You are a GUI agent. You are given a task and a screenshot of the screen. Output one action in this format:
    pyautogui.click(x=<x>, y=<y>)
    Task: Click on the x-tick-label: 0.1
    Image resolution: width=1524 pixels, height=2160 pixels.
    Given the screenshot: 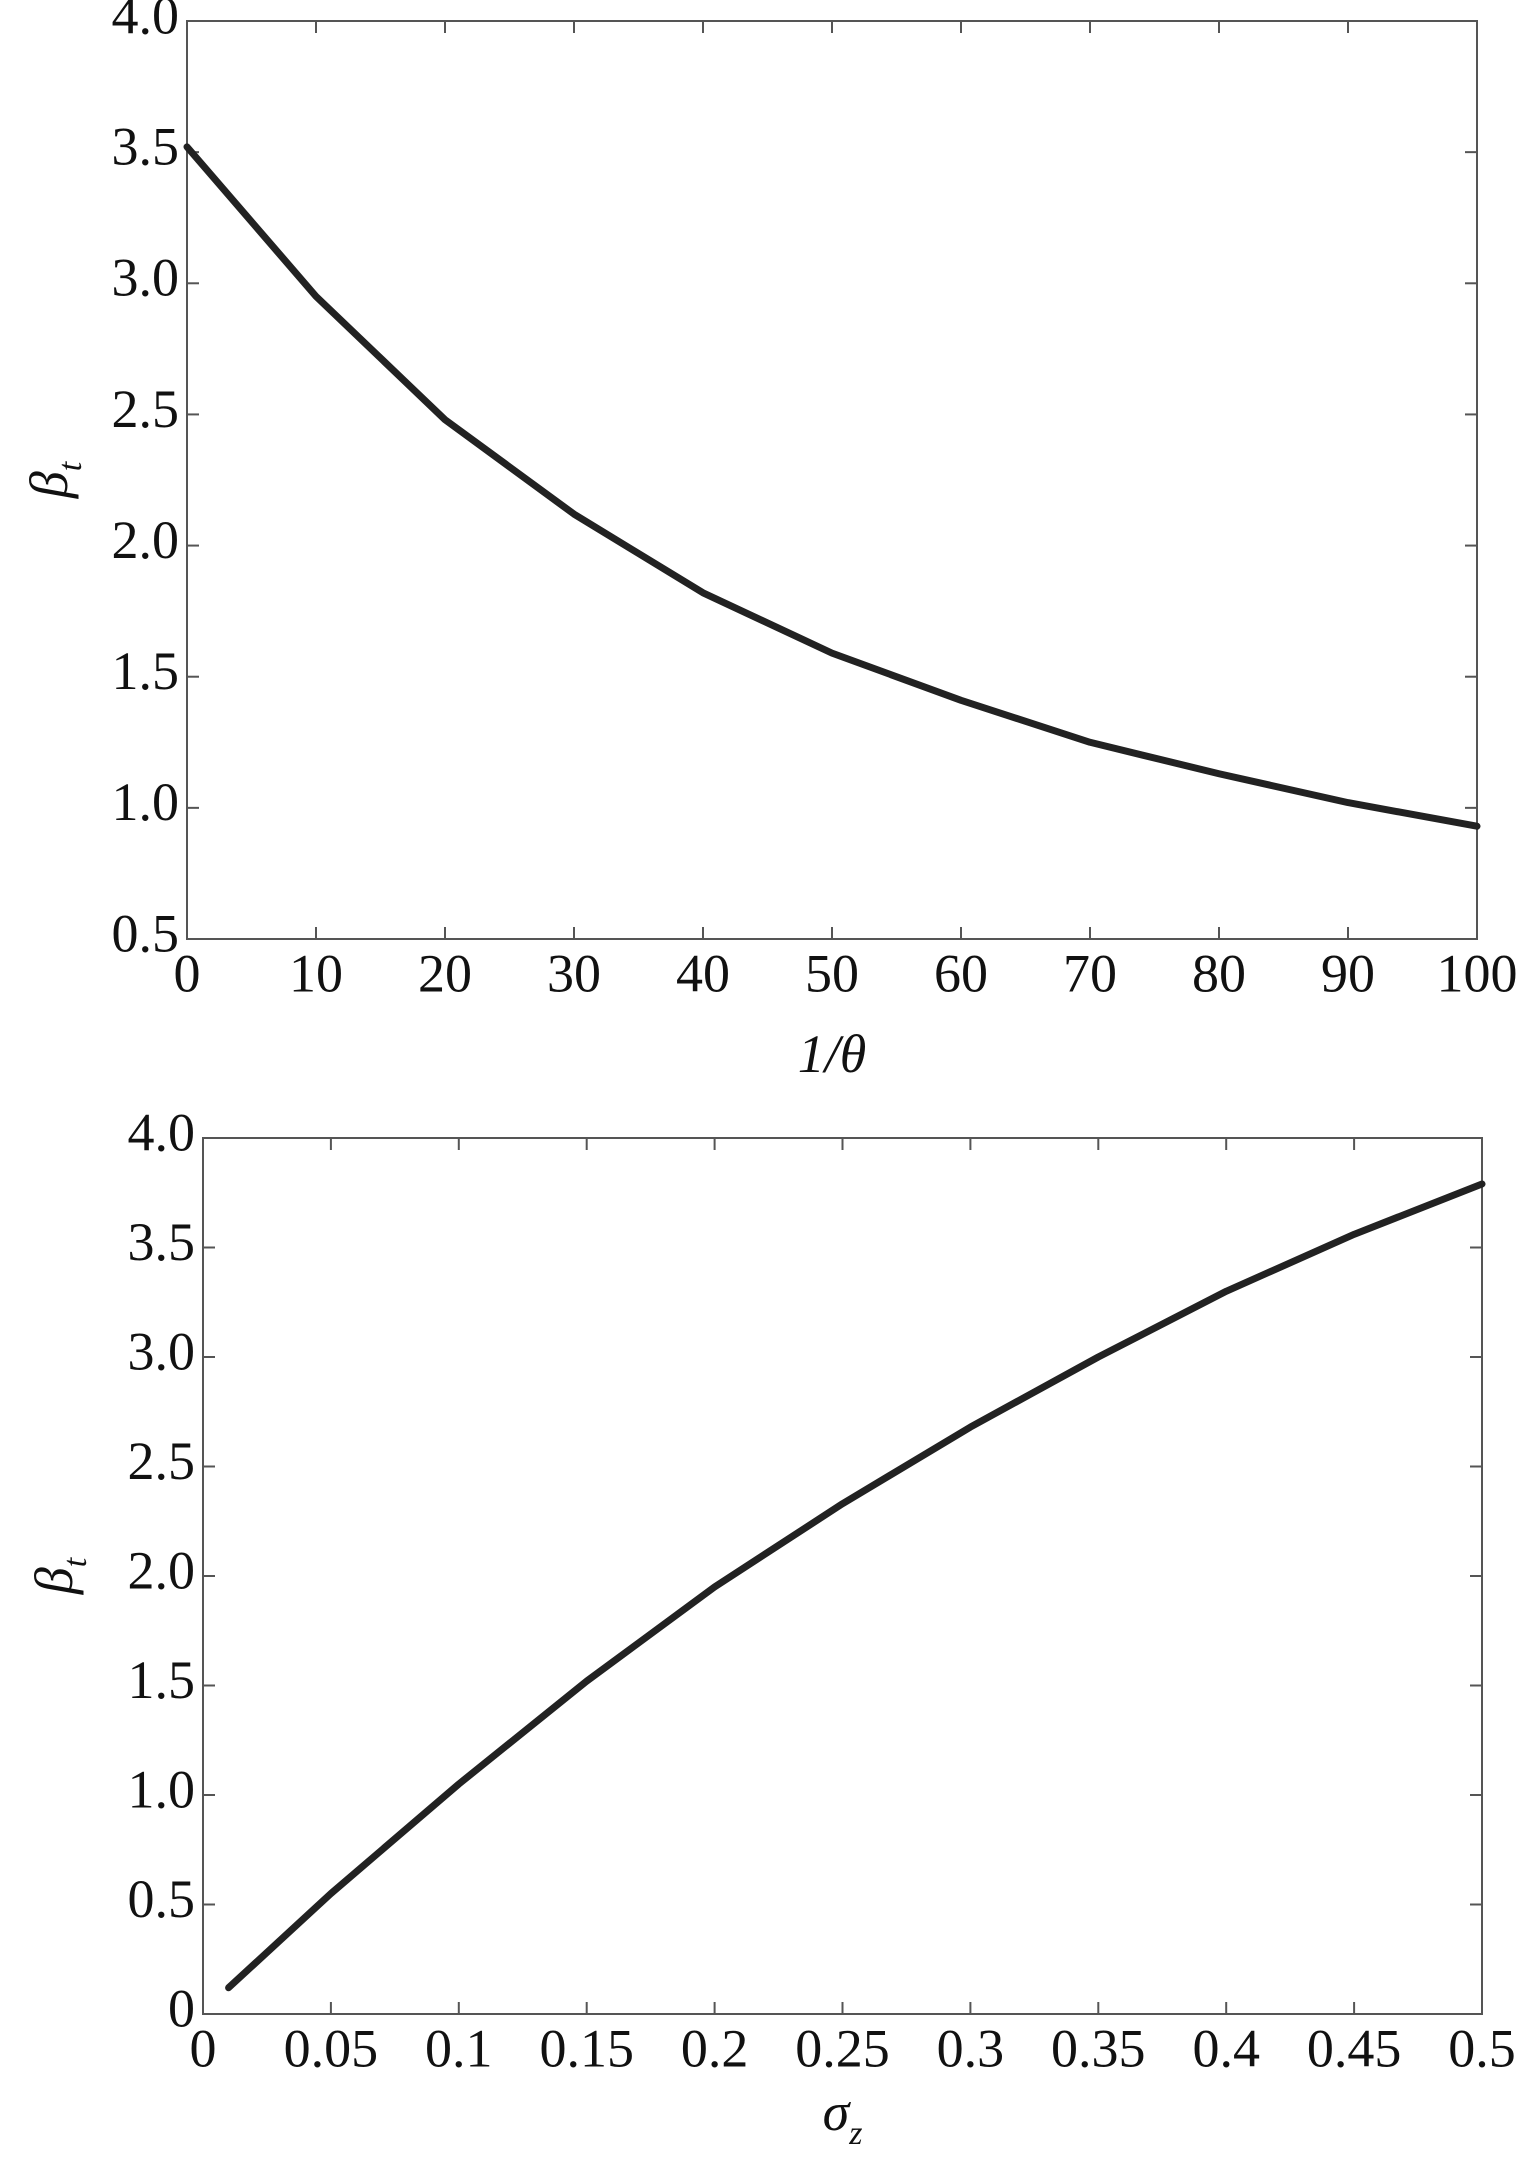 What is the action you would take?
    pyautogui.click(x=459, y=2048)
    